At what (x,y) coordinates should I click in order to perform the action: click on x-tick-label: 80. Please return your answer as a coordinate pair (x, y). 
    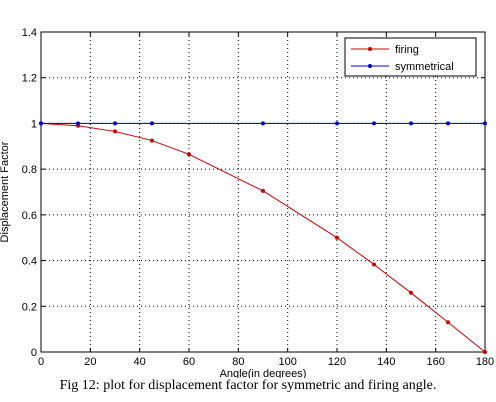
    Looking at the image, I should click on (238, 362).